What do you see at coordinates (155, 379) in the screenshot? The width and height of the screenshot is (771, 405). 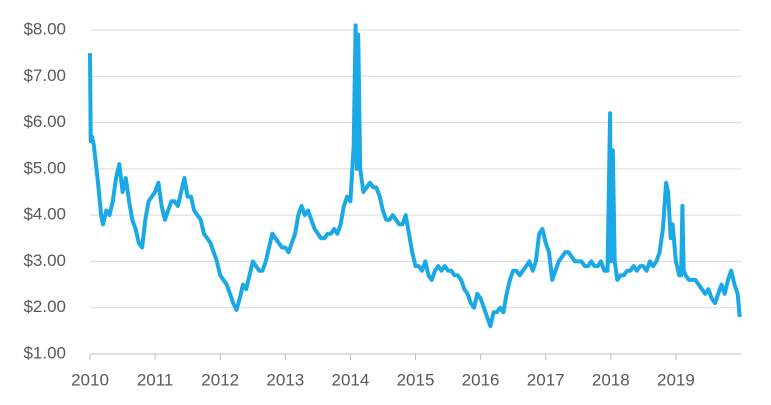 I see `x-tick-label: 2011` at bounding box center [155, 379].